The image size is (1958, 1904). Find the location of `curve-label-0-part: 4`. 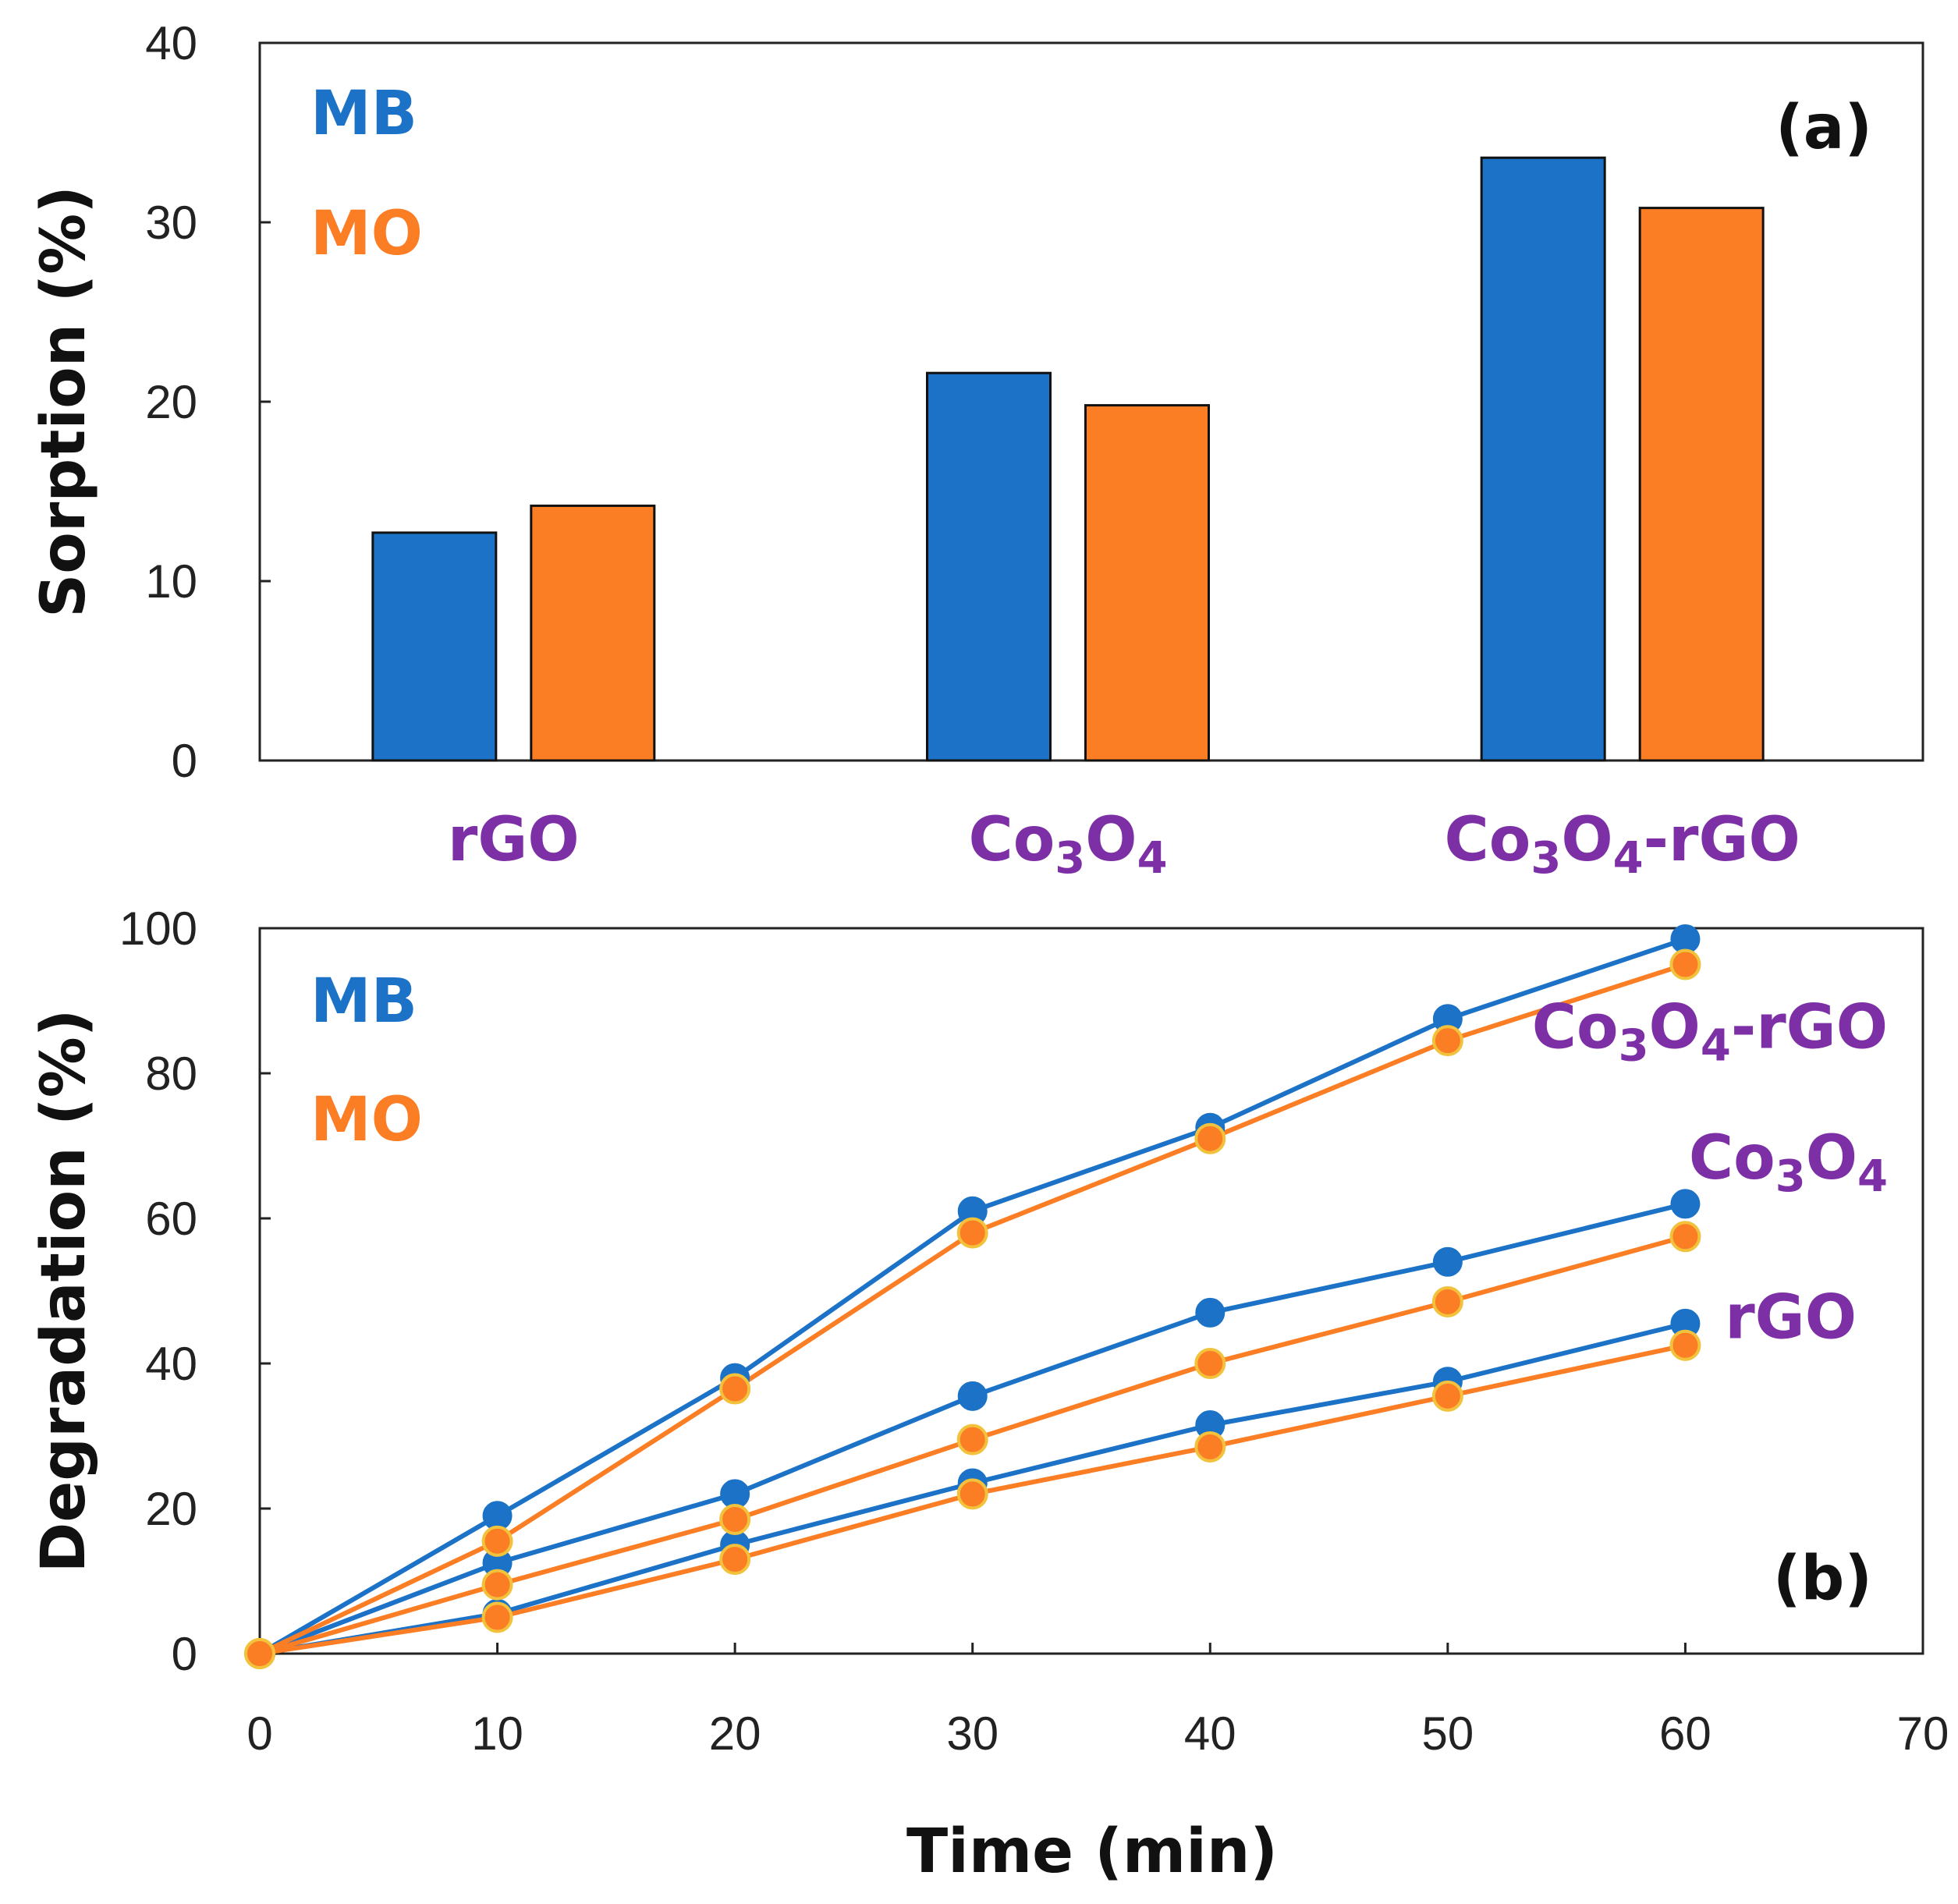

curve-label-0-part: 4 is located at coordinates (1716, 1045).